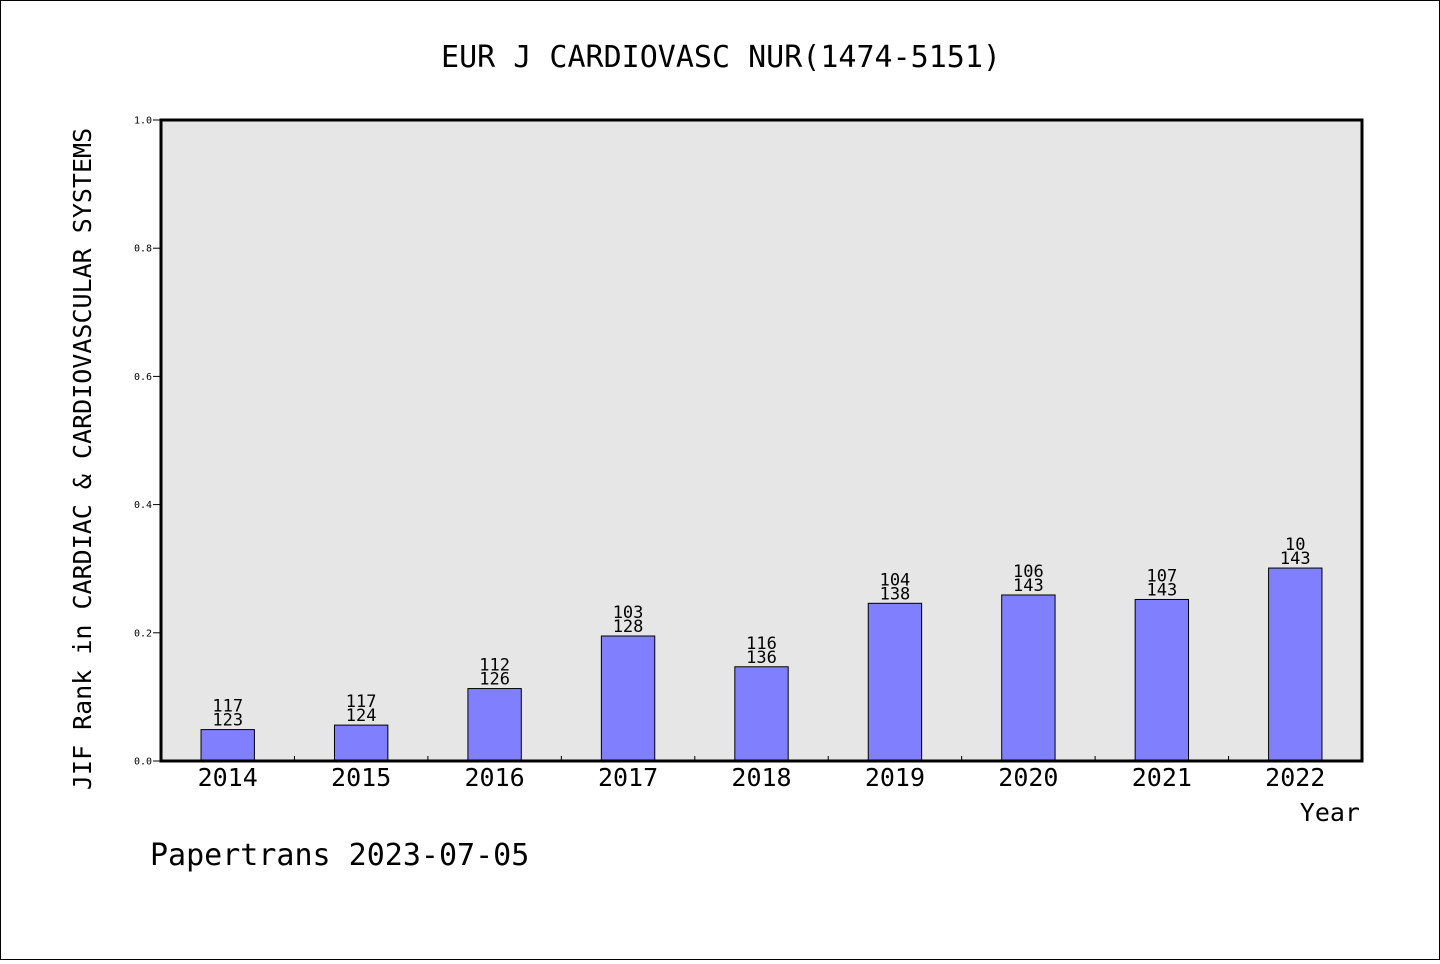 The height and width of the screenshot is (964, 1440). What do you see at coordinates (143, 505) in the screenshot?
I see `y-tick-label: 0.4` at bounding box center [143, 505].